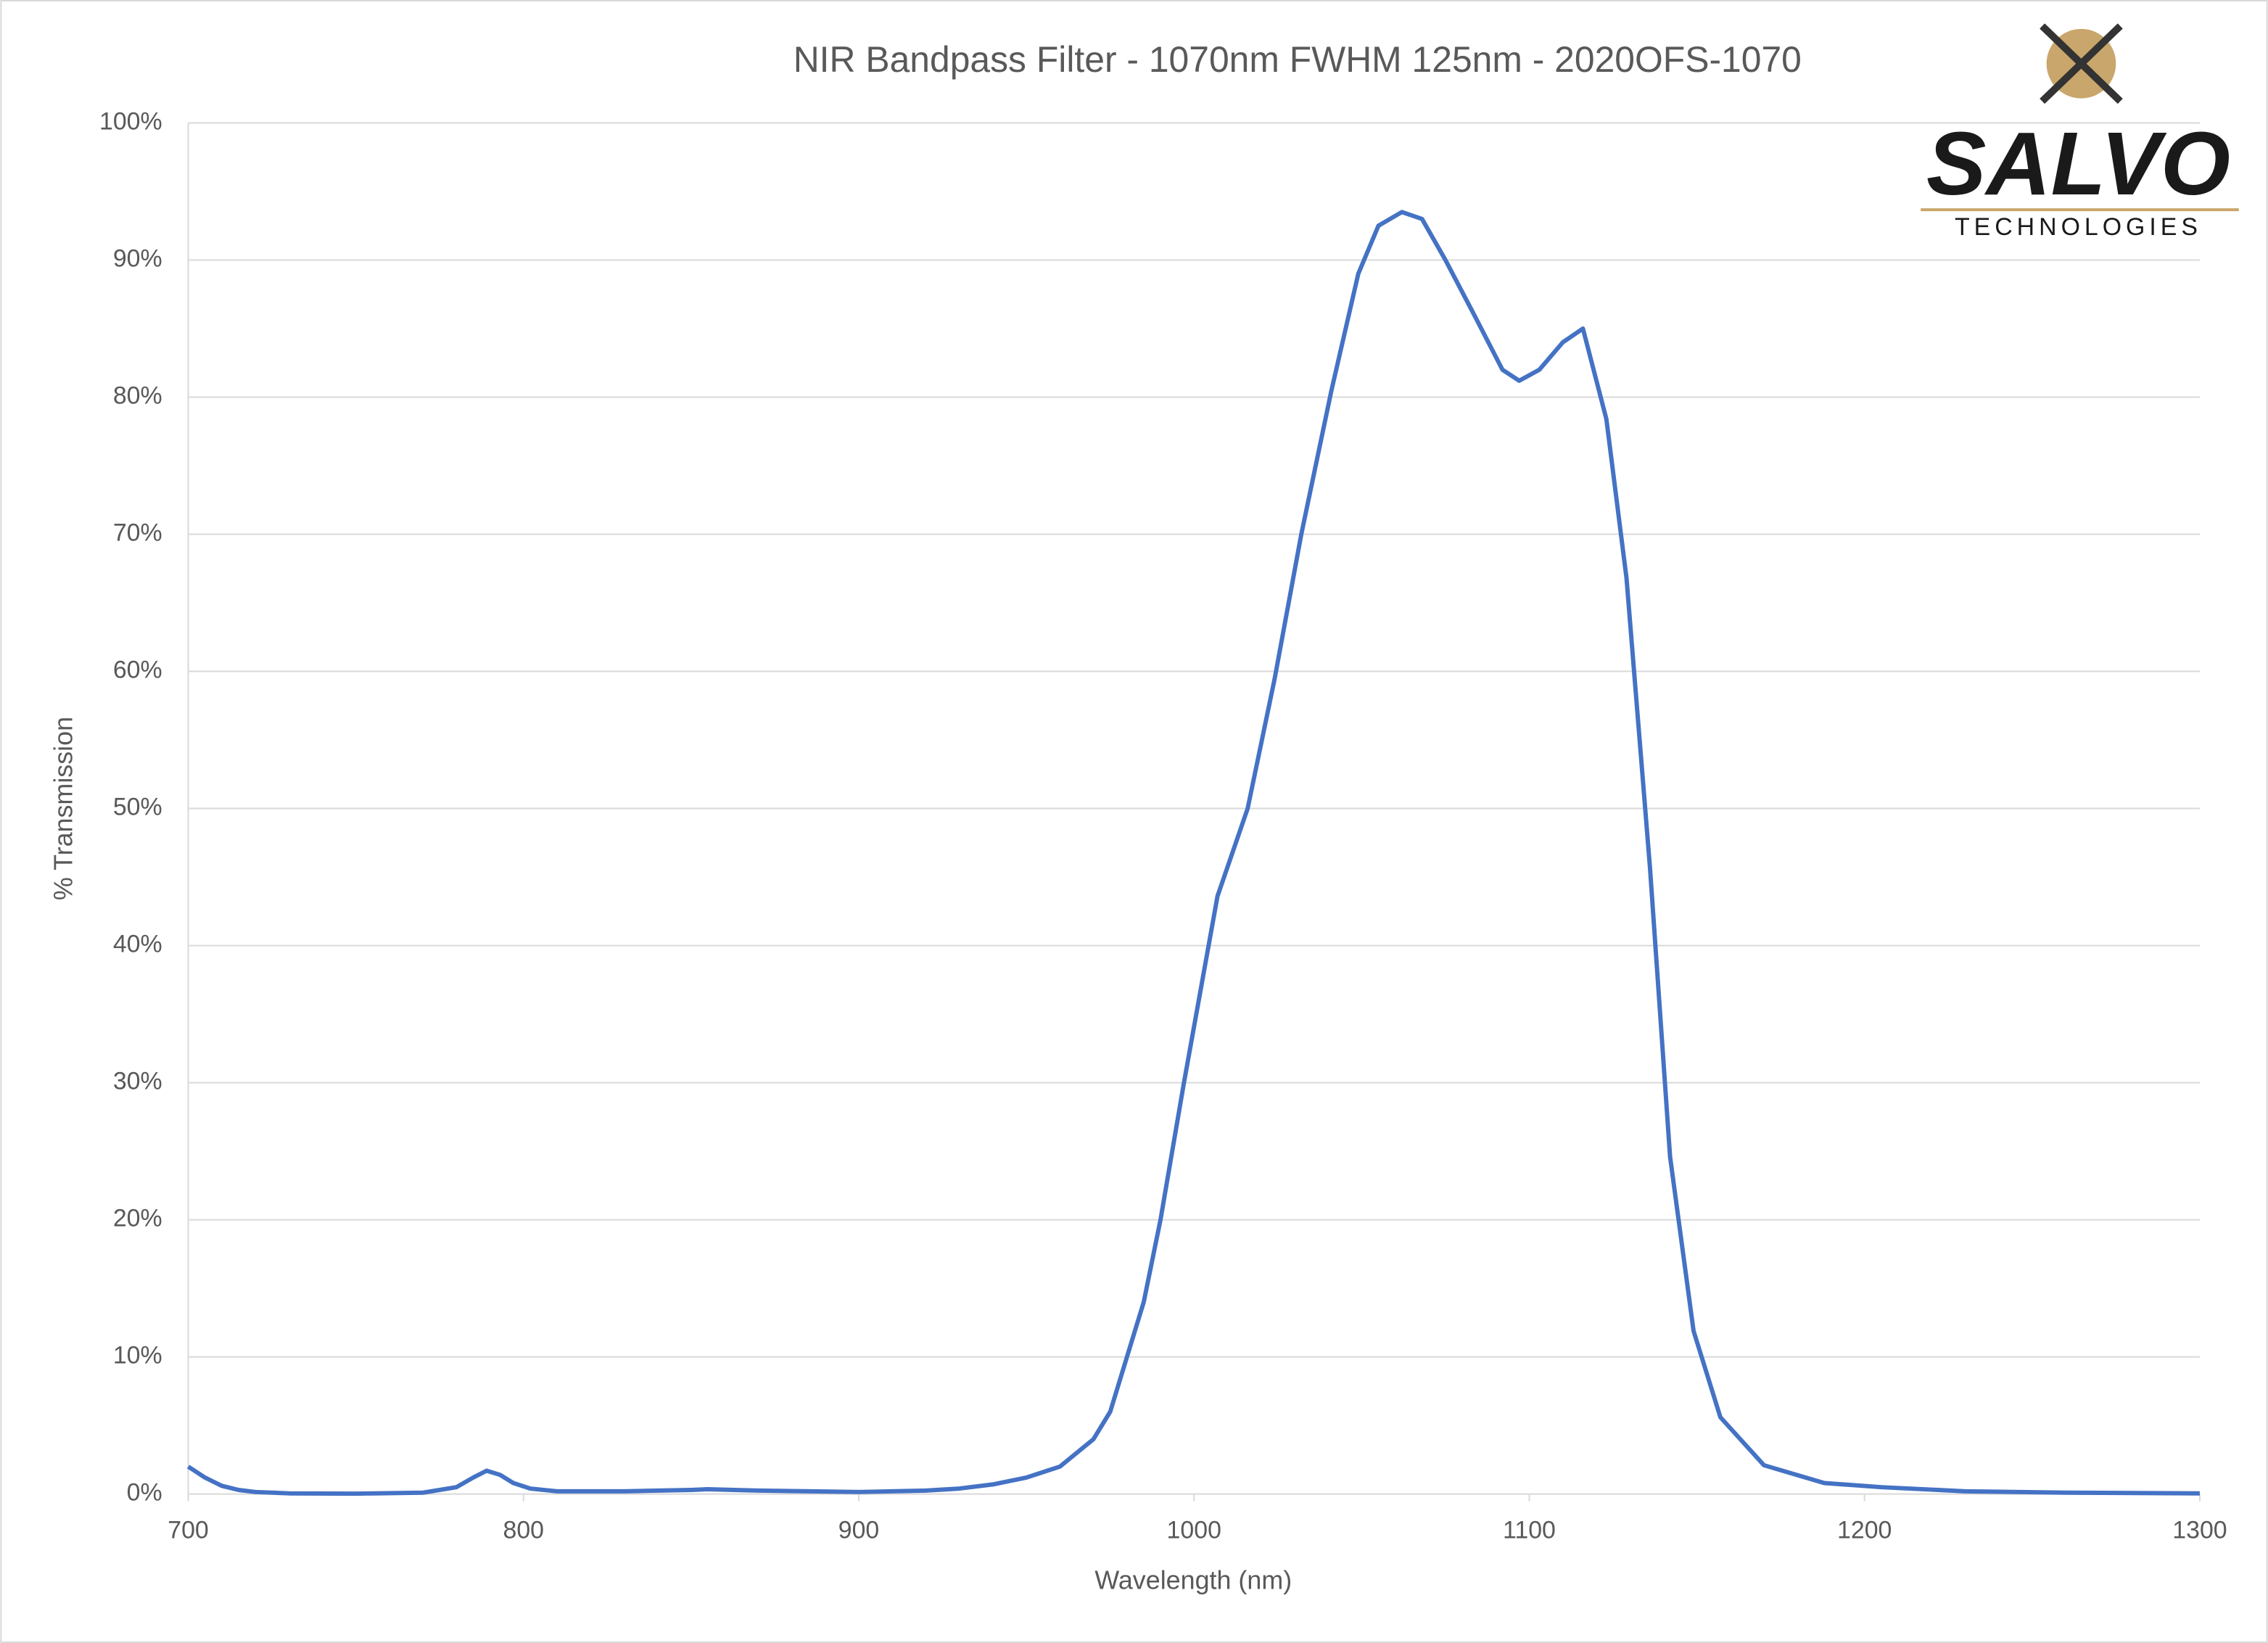 Image resolution: width=2268 pixels, height=1643 pixels. I want to click on x-tick-label: 1000, so click(1194, 1530).